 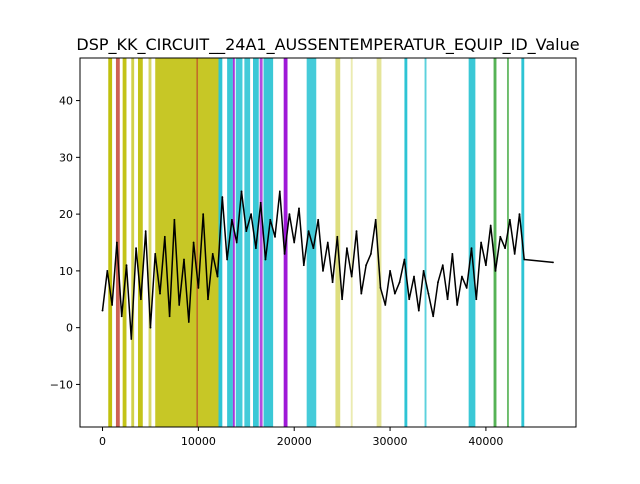 What do you see at coordinates (69, 328) in the screenshot?
I see `y-tick-label: 0` at bounding box center [69, 328].